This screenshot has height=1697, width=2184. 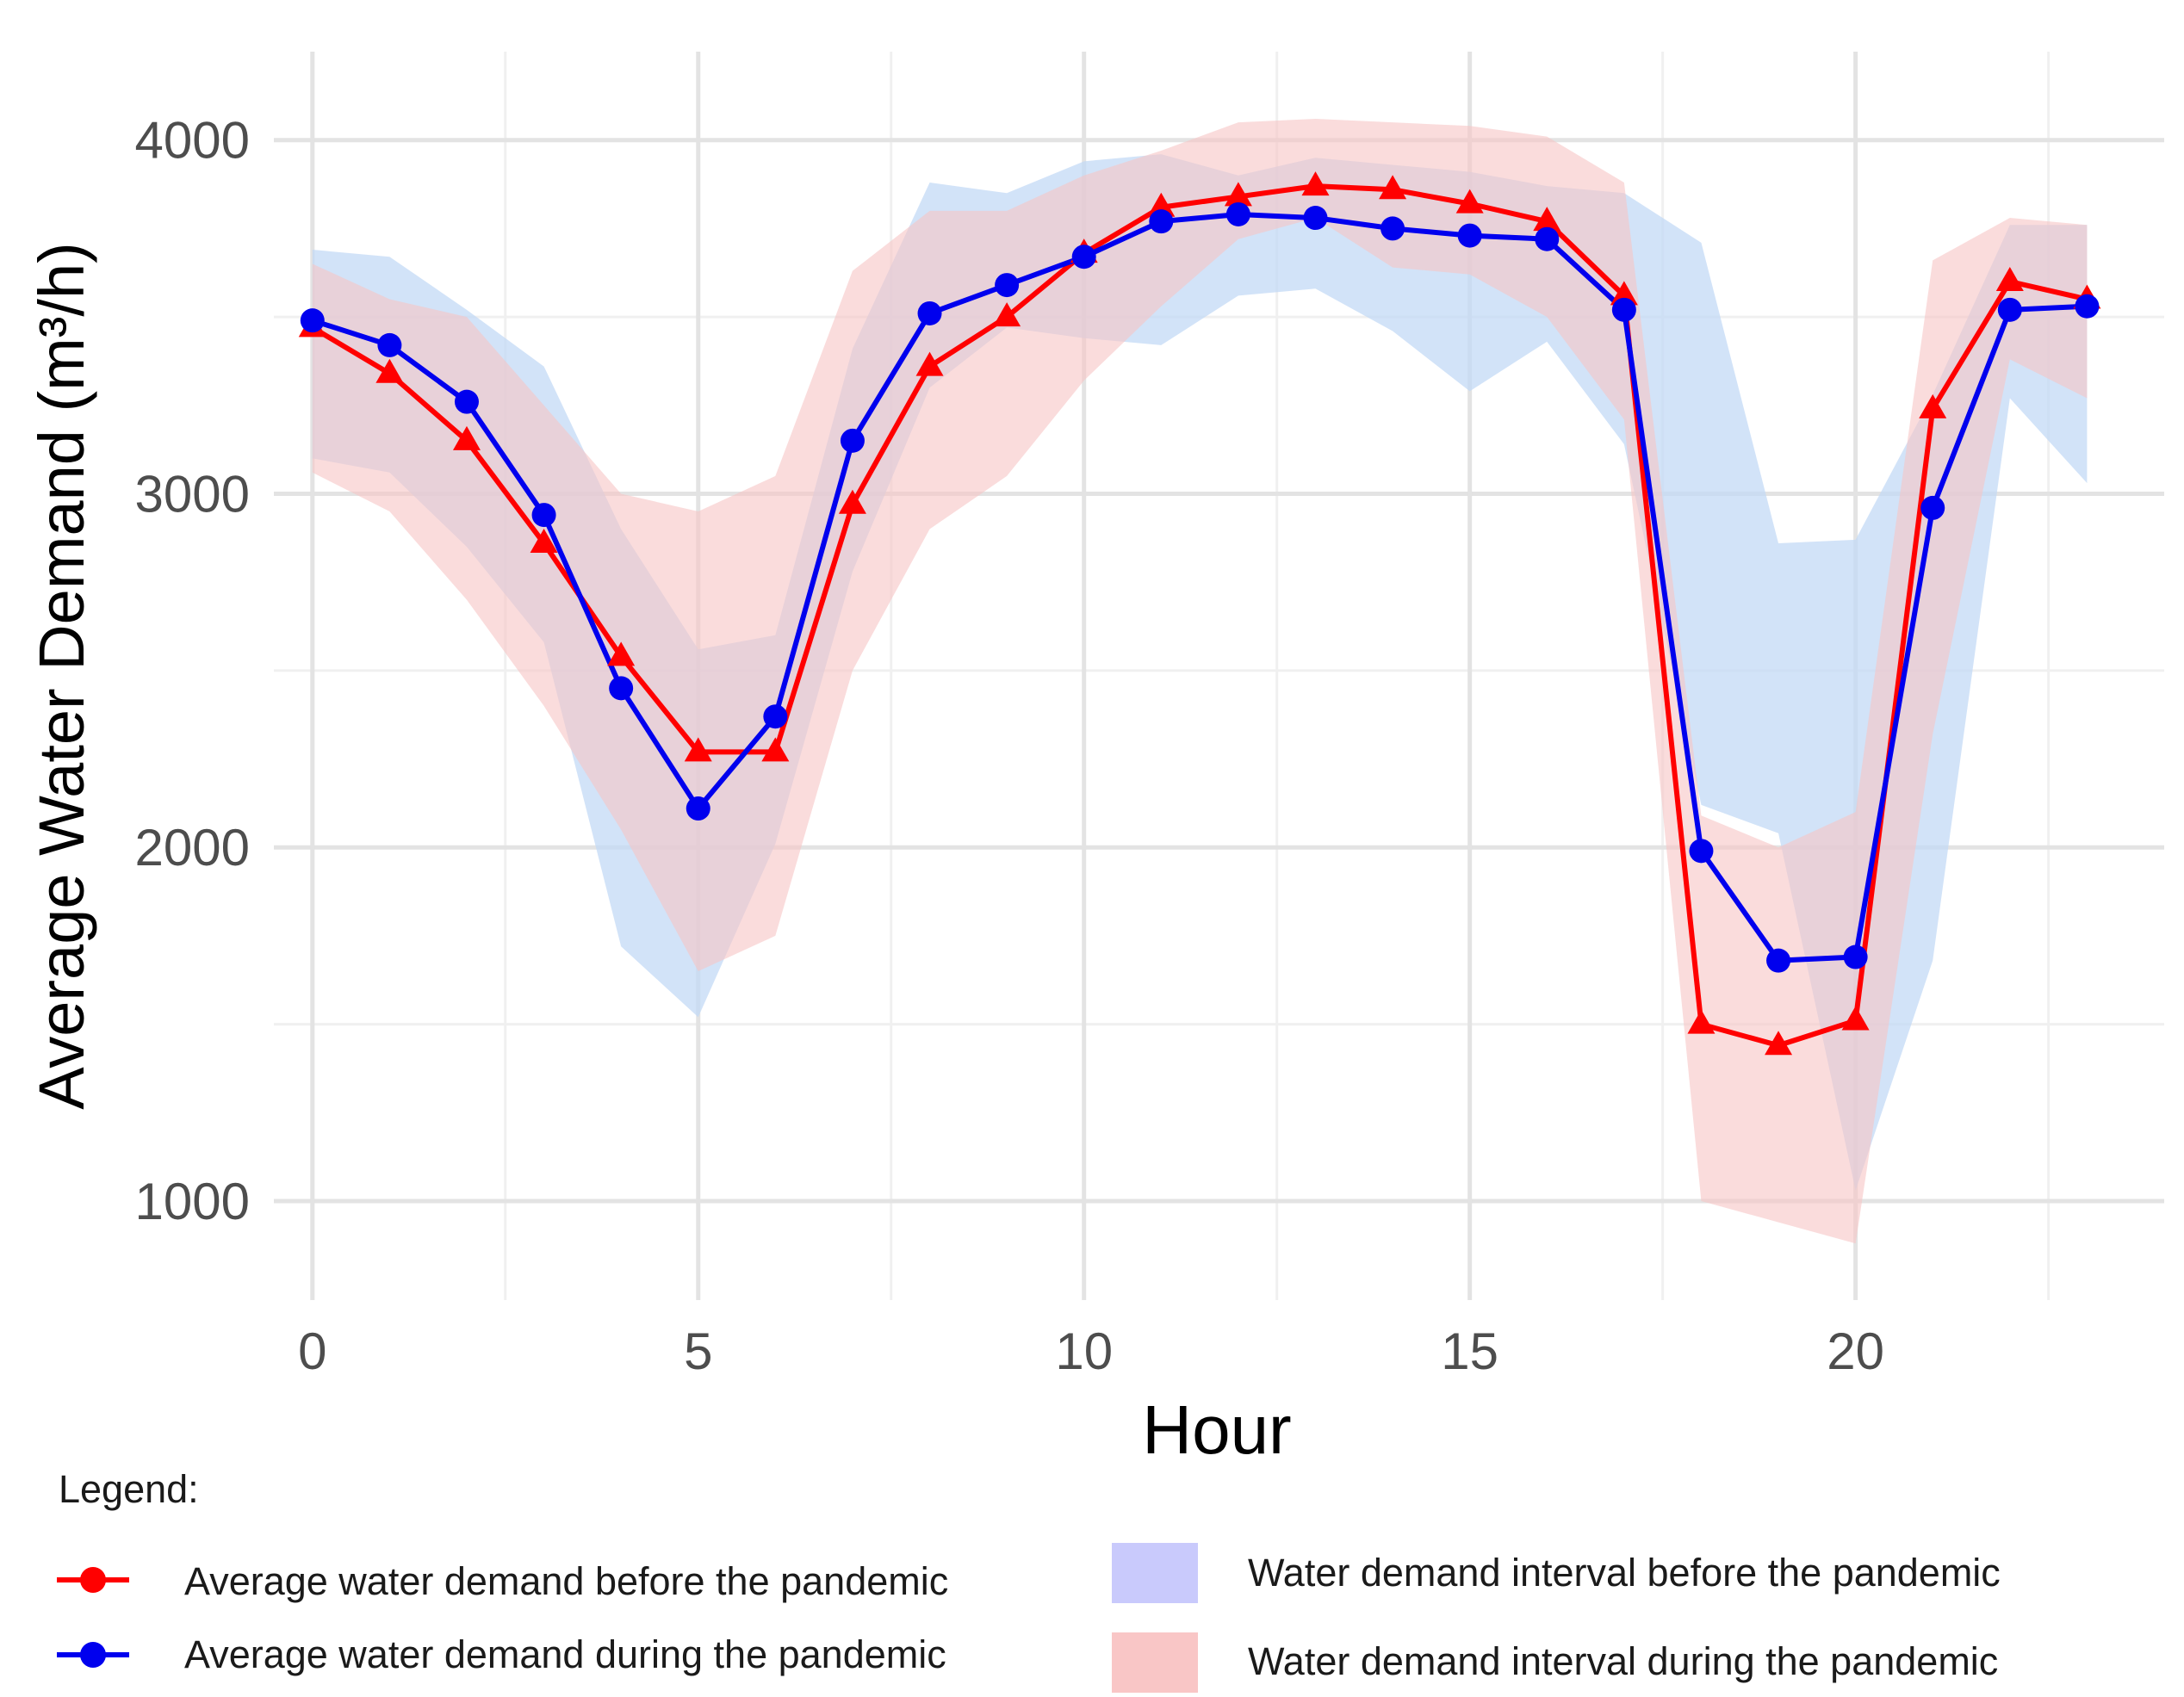 What do you see at coordinates (93, 1580) in the screenshot?
I see `legend-marker-before-average` at bounding box center [93, 1580].